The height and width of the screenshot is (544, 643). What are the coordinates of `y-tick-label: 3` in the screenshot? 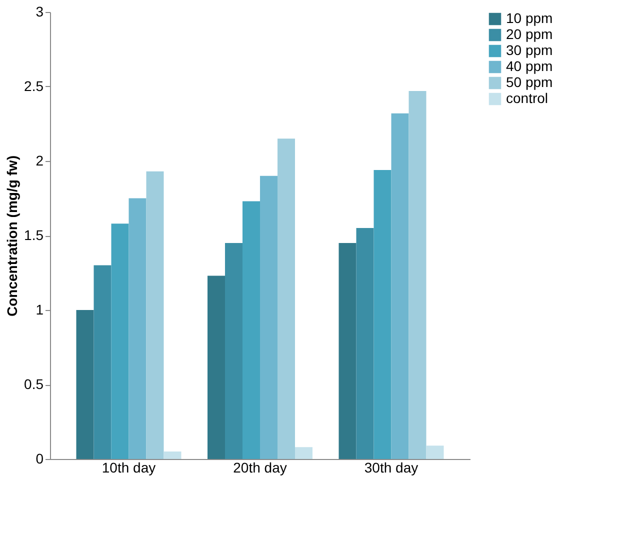 It's located at (40, 12).